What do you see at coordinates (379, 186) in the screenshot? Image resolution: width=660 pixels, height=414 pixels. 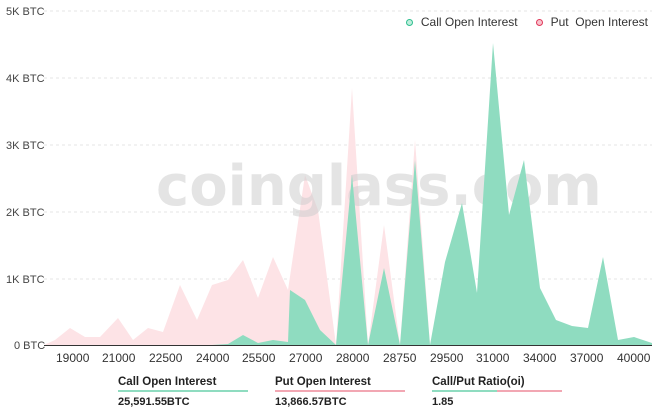 I see `watermark: coinglass.com` at bounding box center [379, 186].